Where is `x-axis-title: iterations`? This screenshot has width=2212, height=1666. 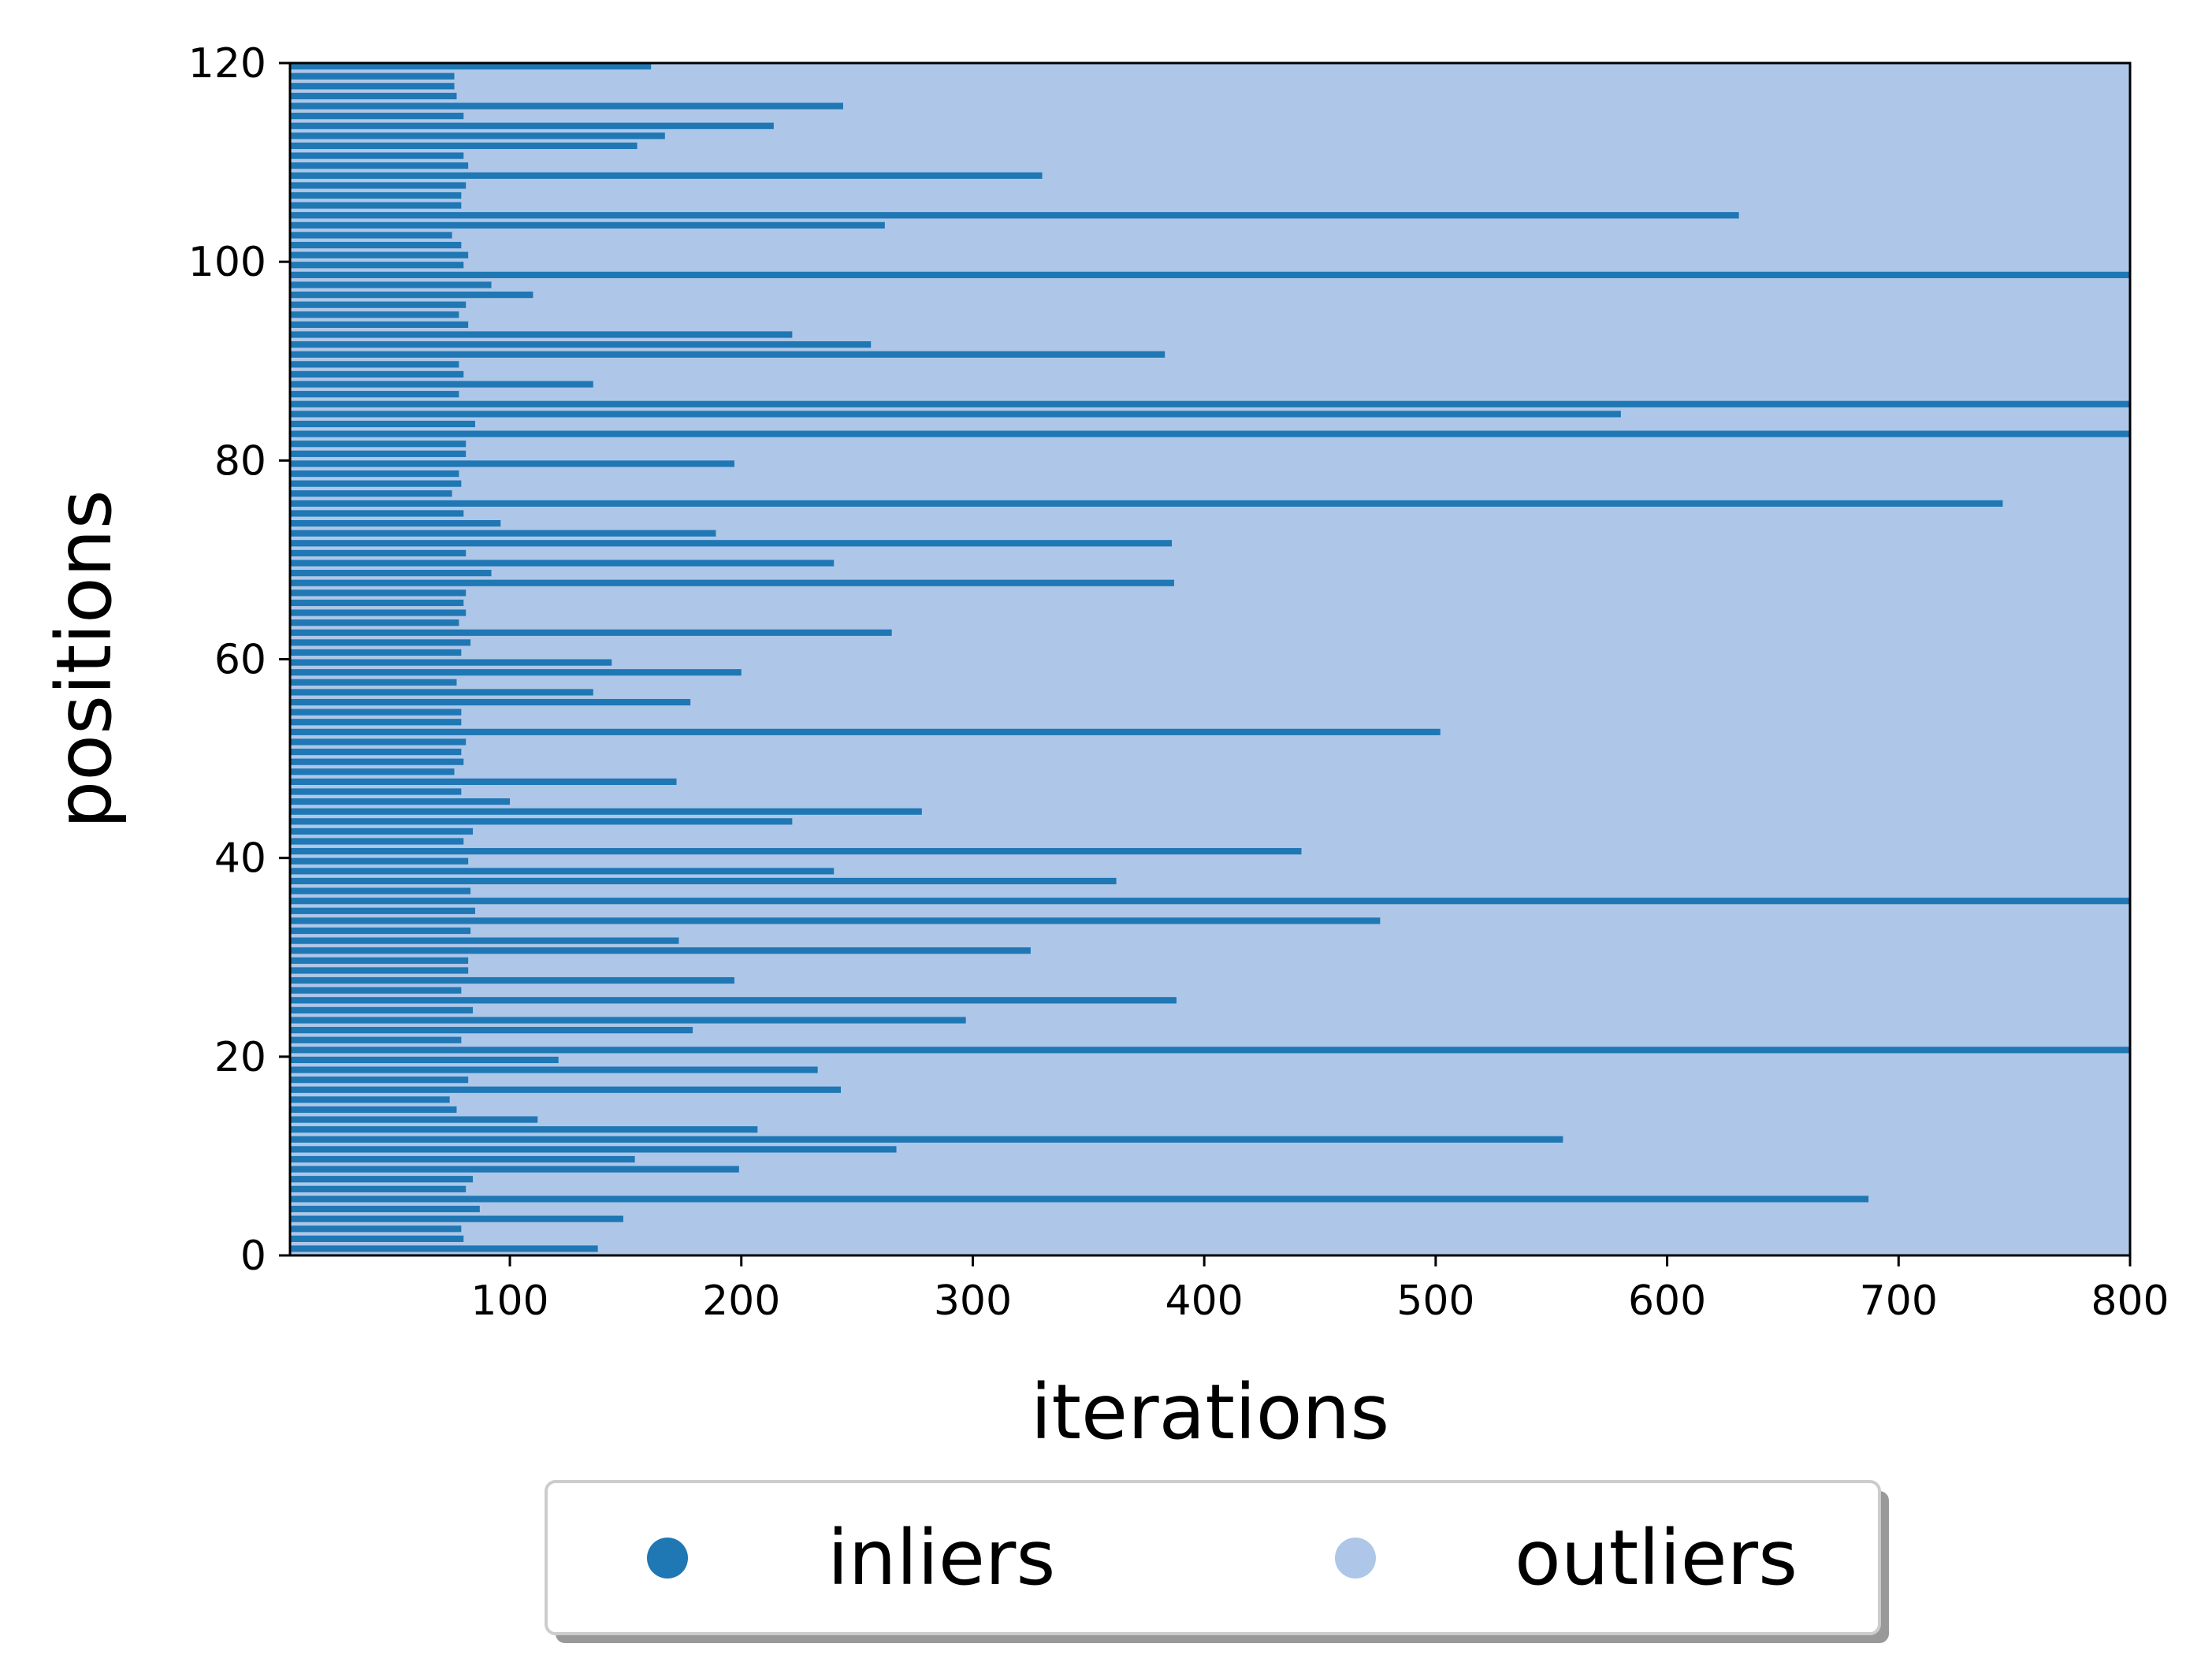
x-axis-title: iterations is located at coordinates (1210, 1412).